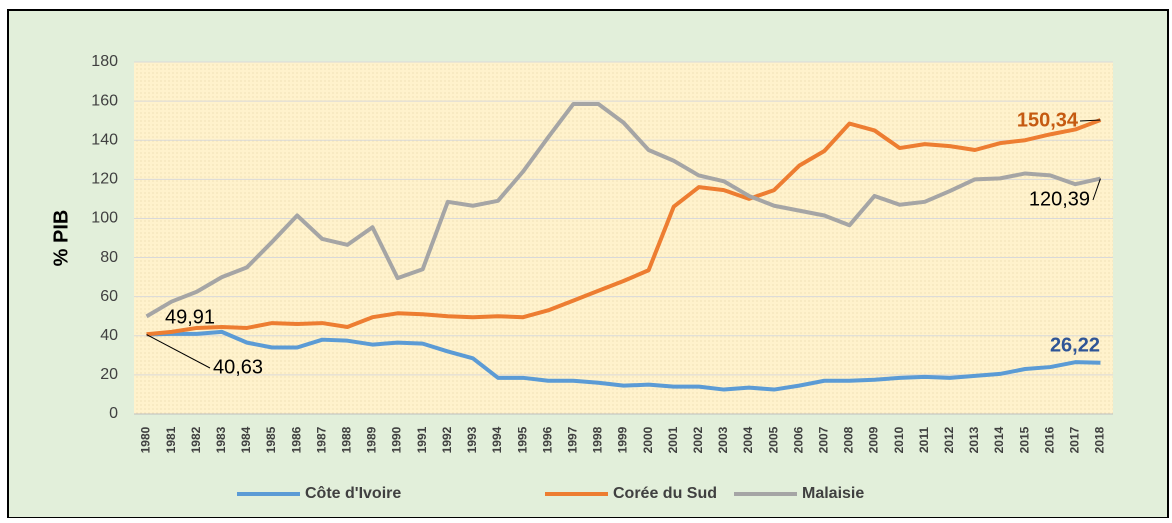 This screenshot has width=1172, height=523. Describe the element at coordinates (823, 439) in the screenshot. I see `x-tick-label: 2007` at that location.